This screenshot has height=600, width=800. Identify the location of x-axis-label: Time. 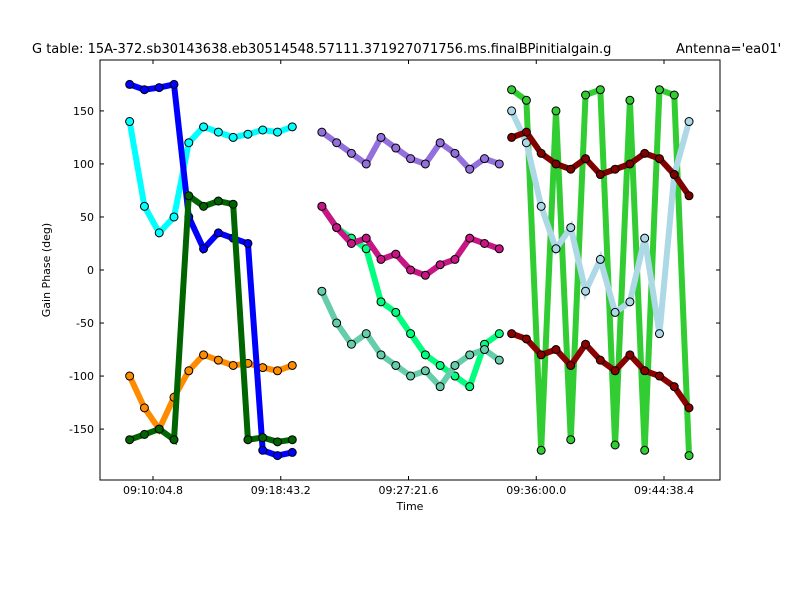
(410, 506).